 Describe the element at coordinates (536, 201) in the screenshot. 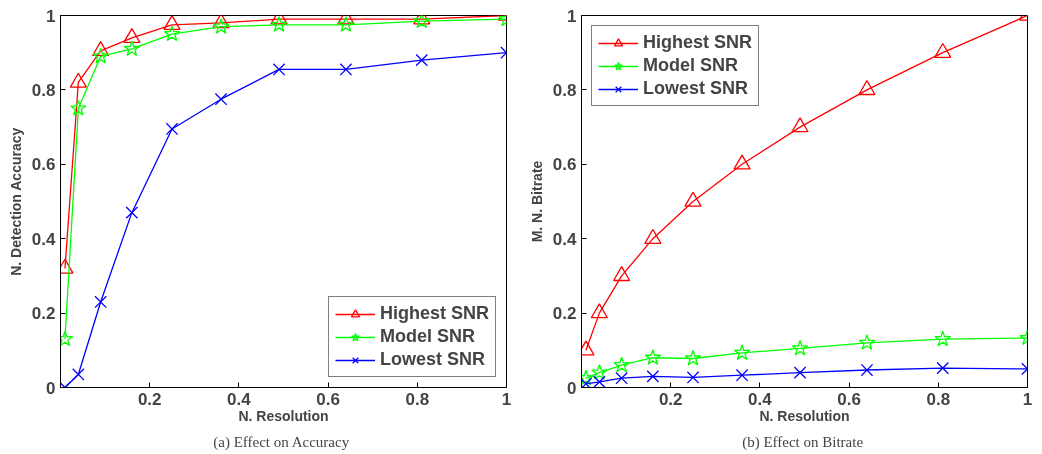

I see `y-axis-title: M. N. Bitrate` at that location.